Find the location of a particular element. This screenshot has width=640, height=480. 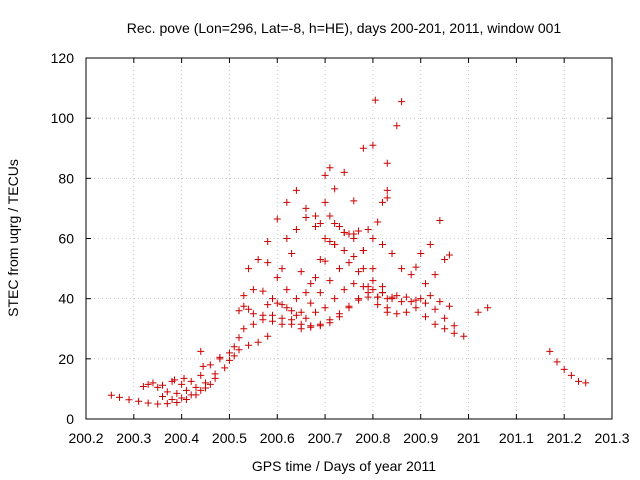

x-axis-label: GPS time / Days of year 2011 is located at coordinates (344, 466).